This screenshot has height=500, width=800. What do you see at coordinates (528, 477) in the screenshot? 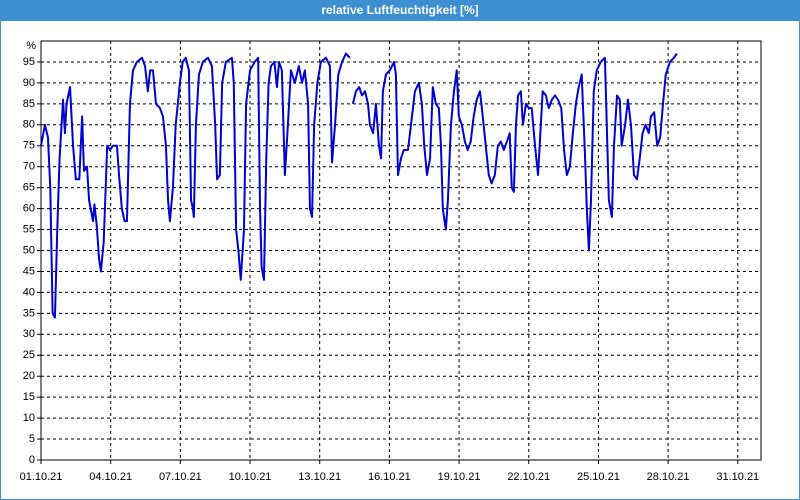
I see `x-tick-label: 22.10.21` at bounding box center [528, 477].